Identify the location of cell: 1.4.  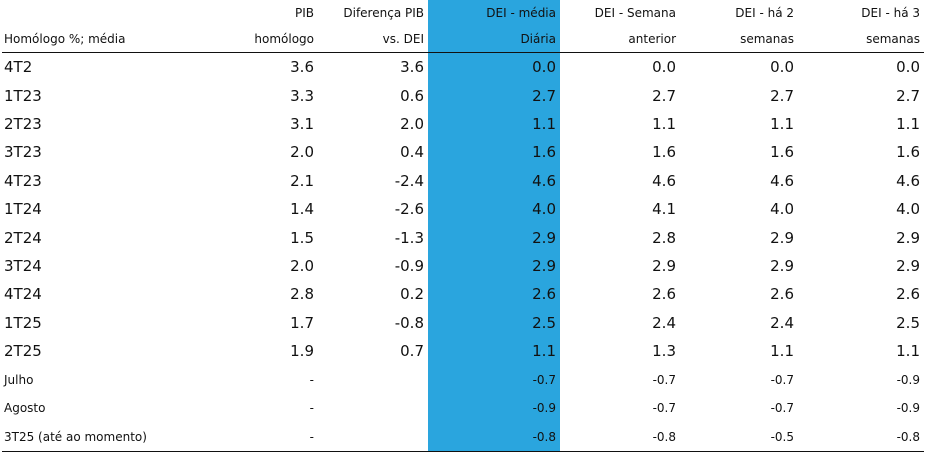
(302, 209).